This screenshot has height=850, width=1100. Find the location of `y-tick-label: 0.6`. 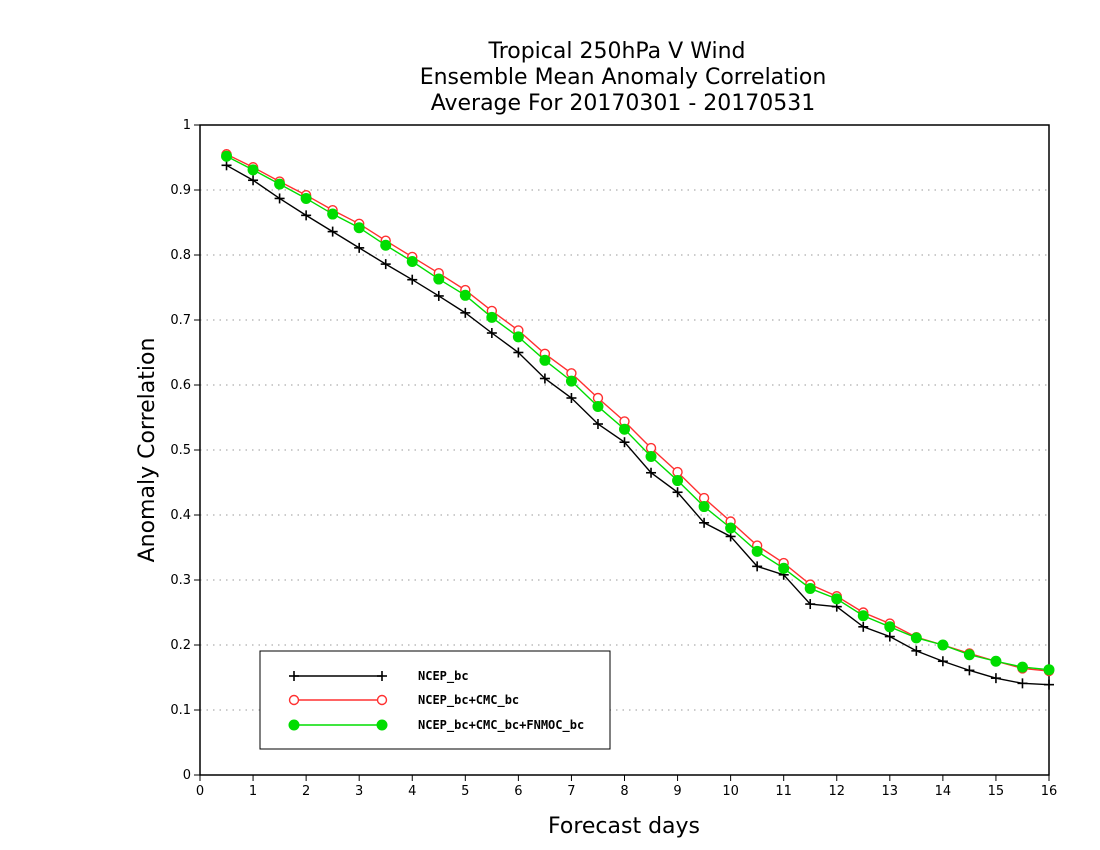

y-tick-label: 0.6 is located at coordinates (180, 385).